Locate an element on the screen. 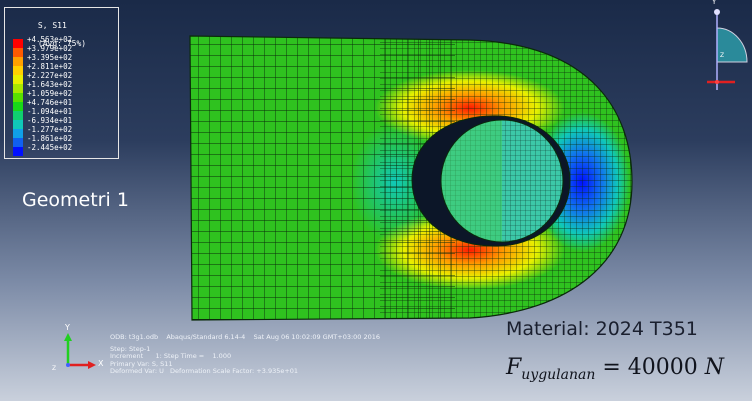 This screenshot has height=401, width=752. legend-value: +3.979e+02 is located at coordinates (50, 48).